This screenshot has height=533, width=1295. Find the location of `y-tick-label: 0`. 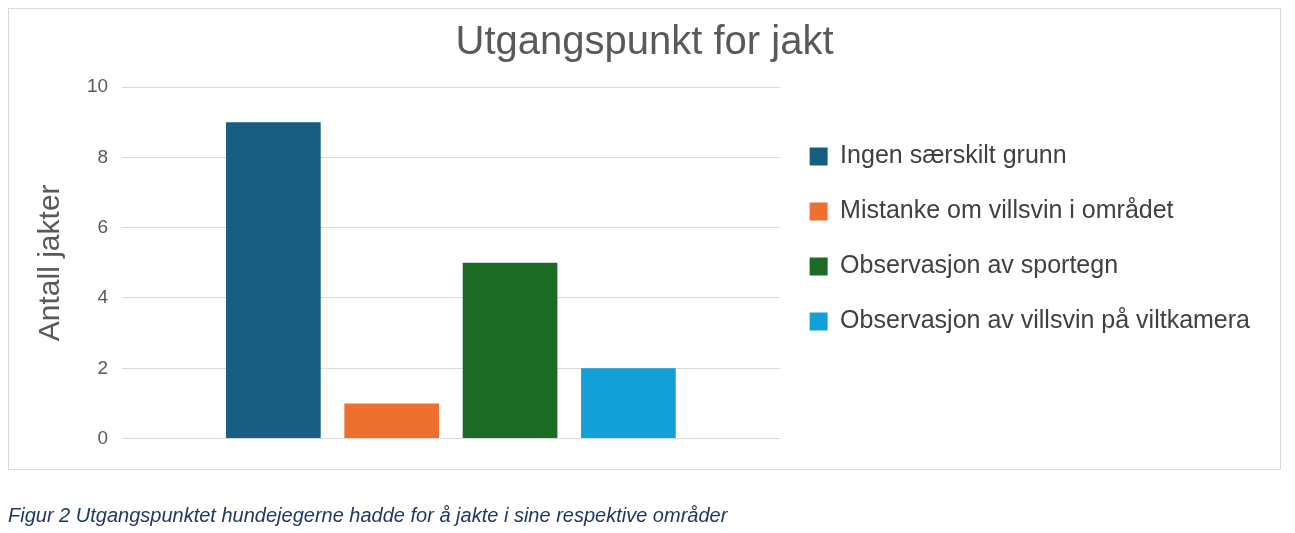

y-tick-label: 0 is located at coordinates (103, 437).